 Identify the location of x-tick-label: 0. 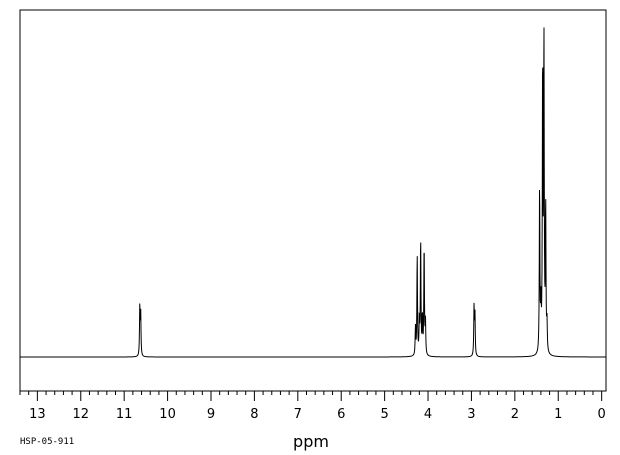
(602, 414).